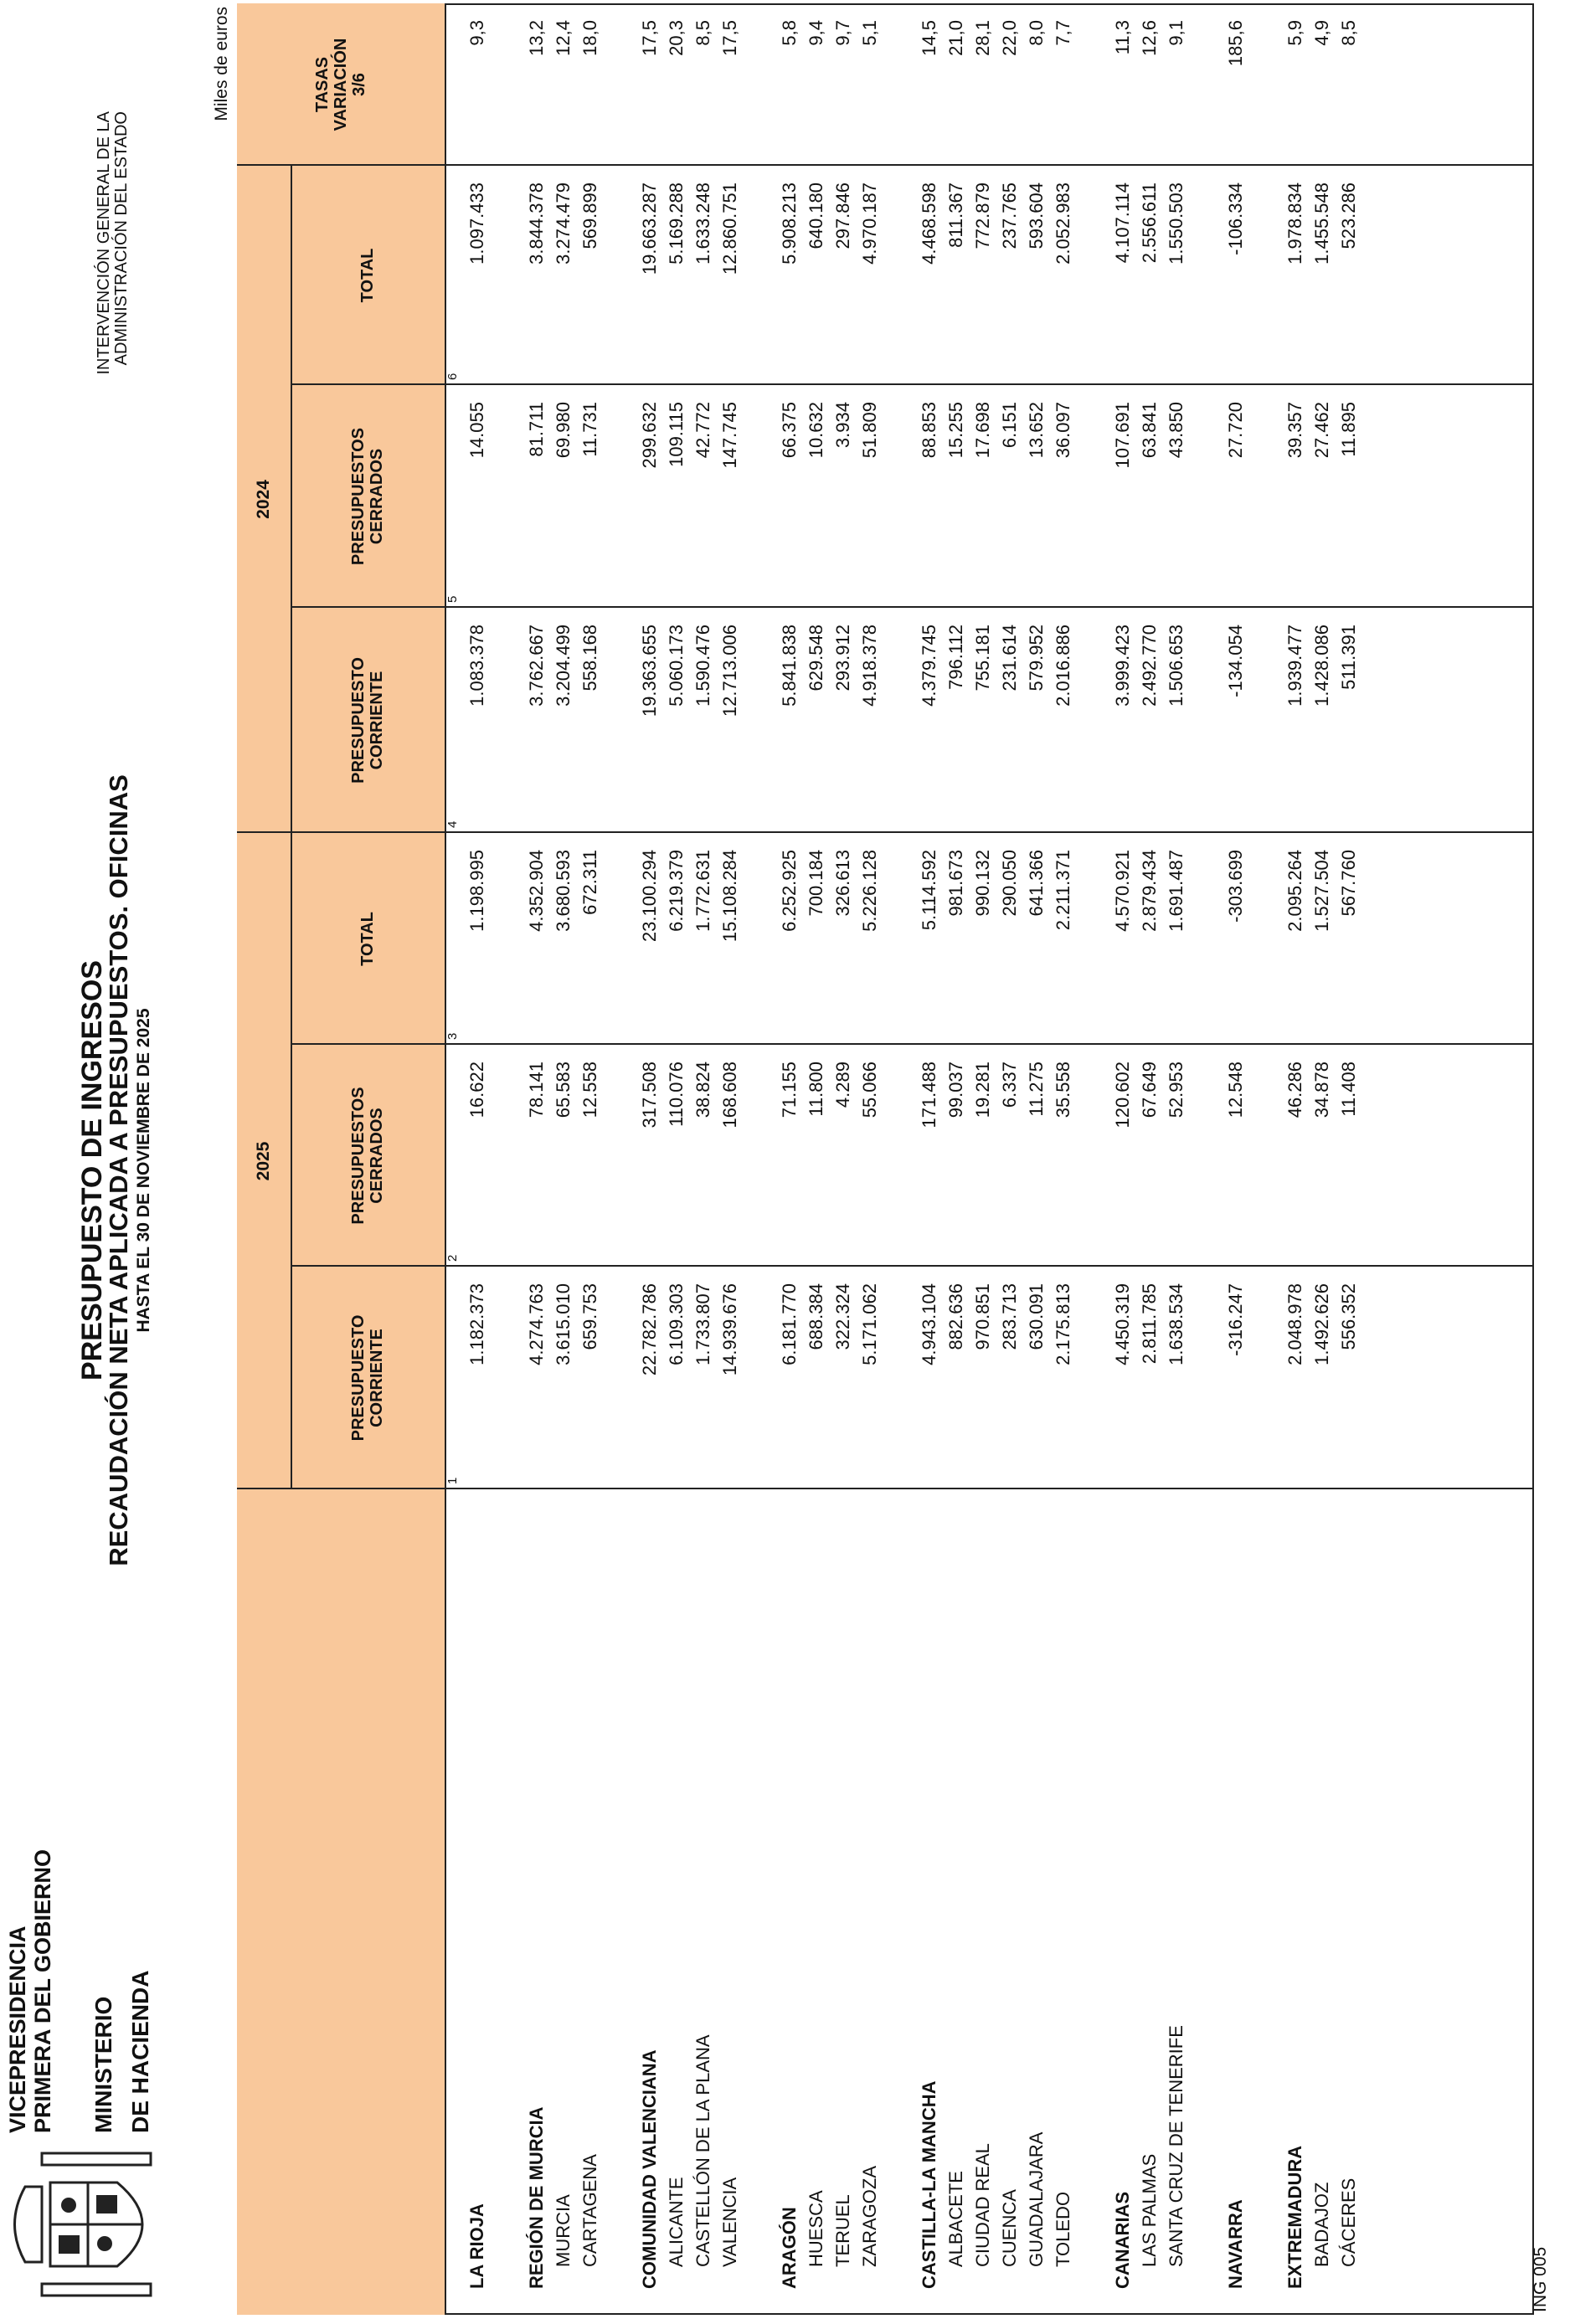 The width and height of the screenshot is (1570, 2324). What do you see at coordinates (929, 430) in the screenshot?
I see `value-cell: 88.853` at bounding box center [929, 430].